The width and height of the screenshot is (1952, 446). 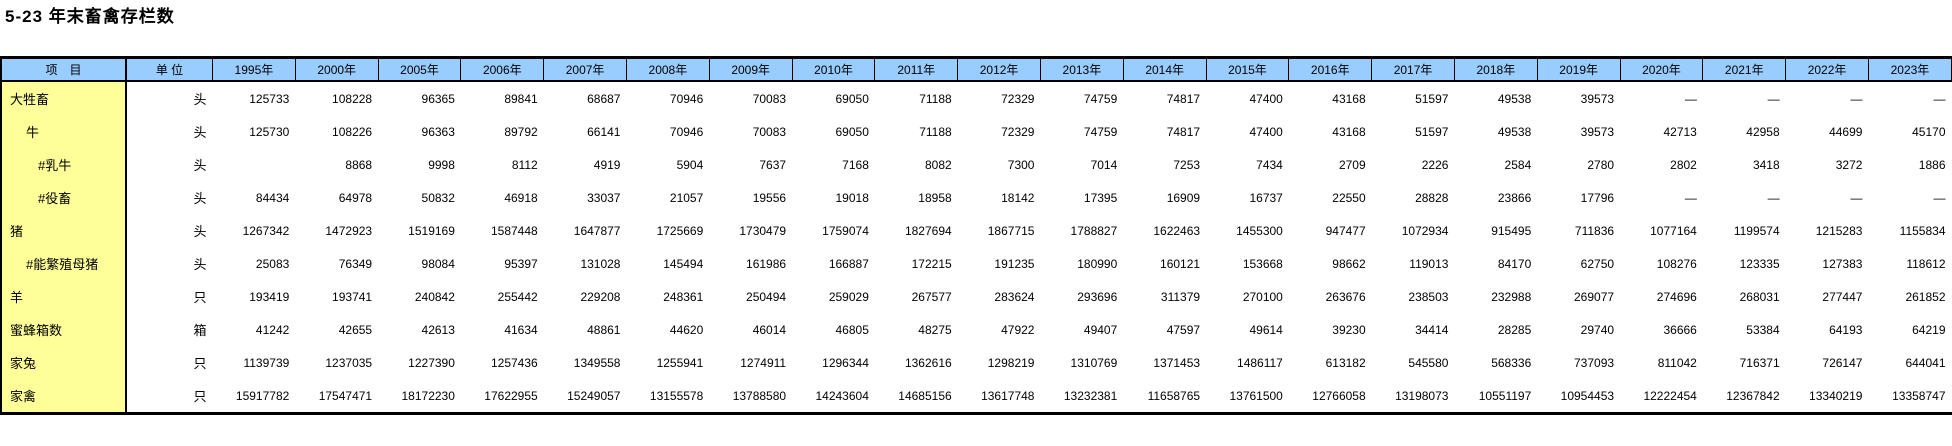 I want to click on cell-value: 74759, so click(x=1100, y=131).